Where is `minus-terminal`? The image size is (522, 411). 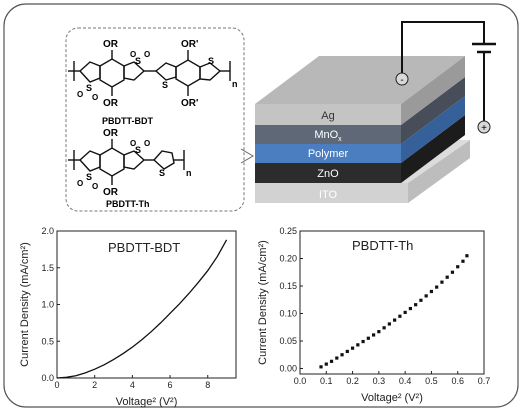 minus-terminal is located at coordinates (402, 79).